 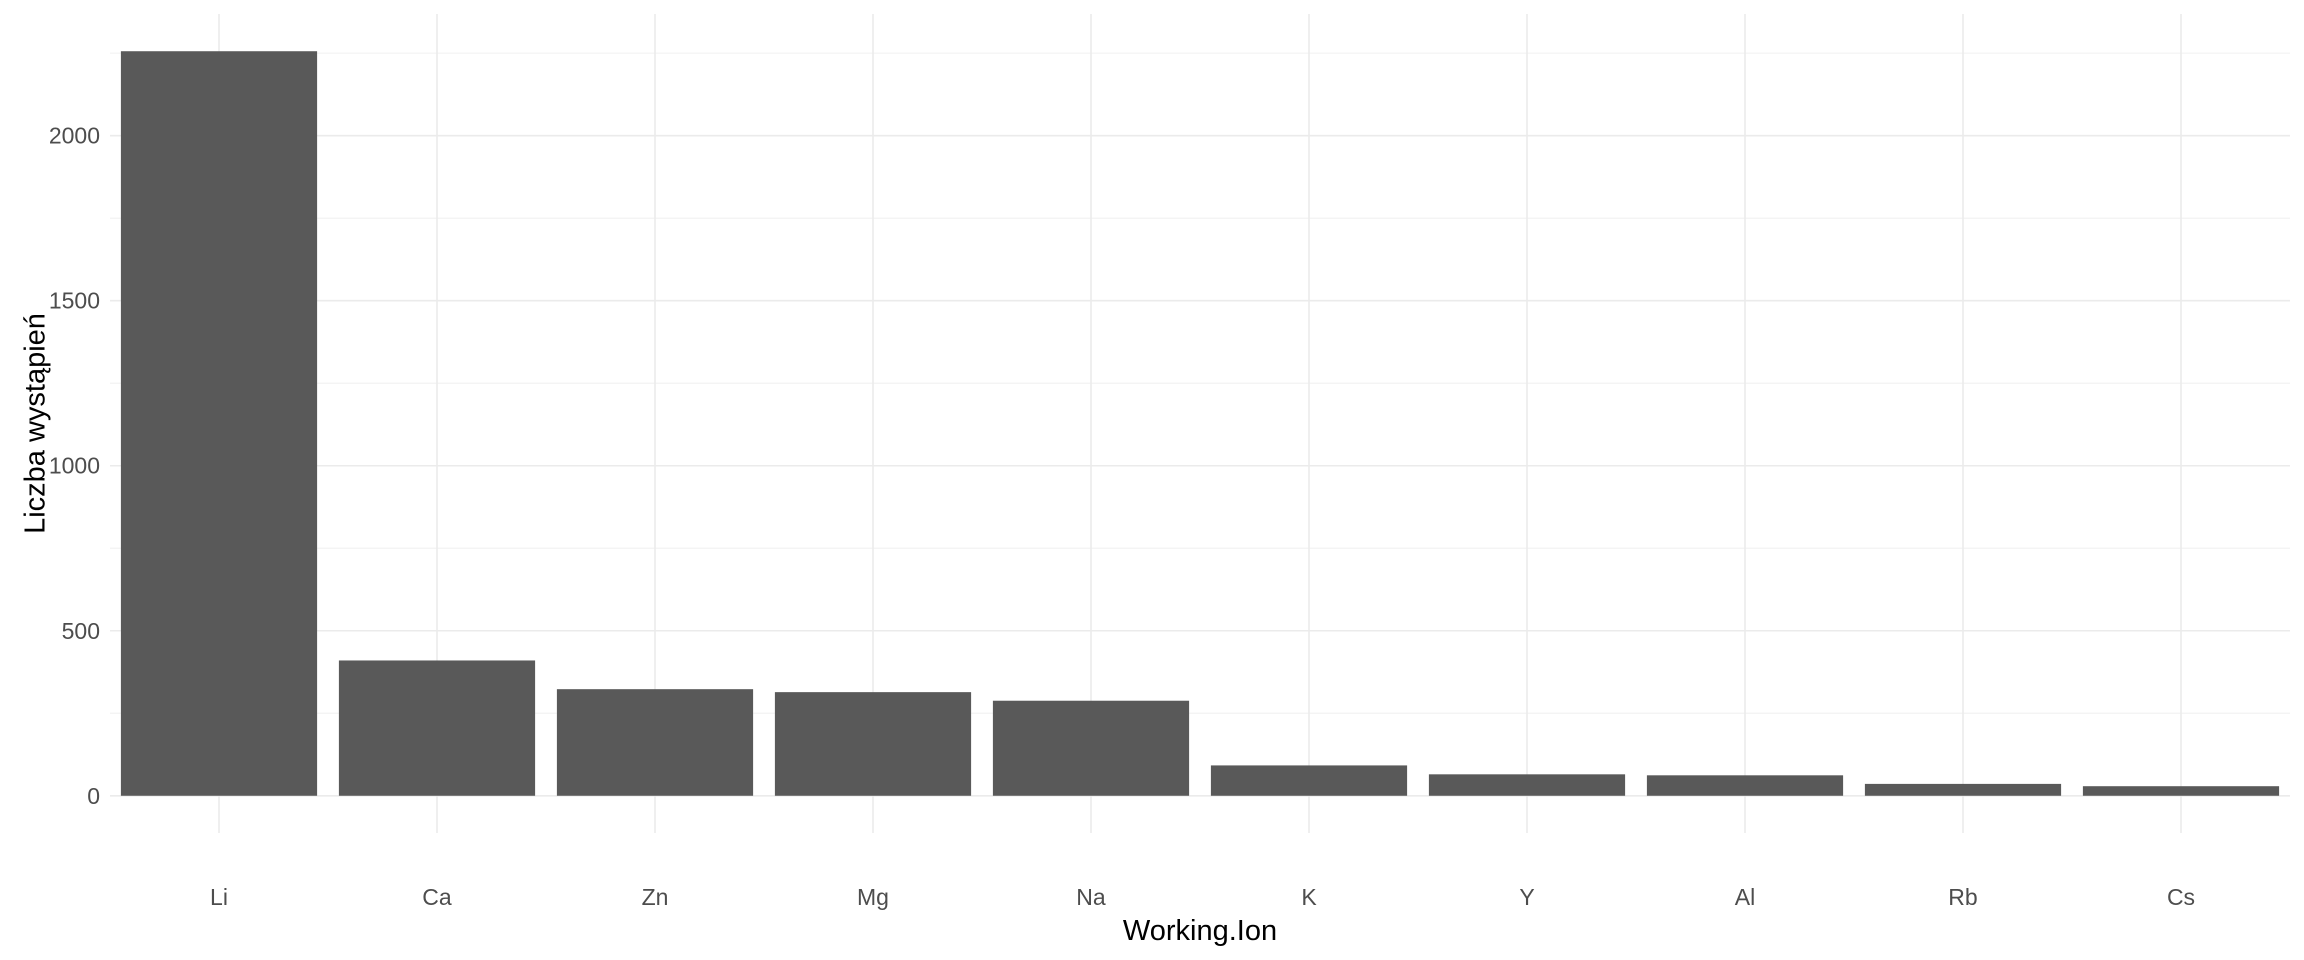 I want to click on bar-ca, so click(x=437, y=728).